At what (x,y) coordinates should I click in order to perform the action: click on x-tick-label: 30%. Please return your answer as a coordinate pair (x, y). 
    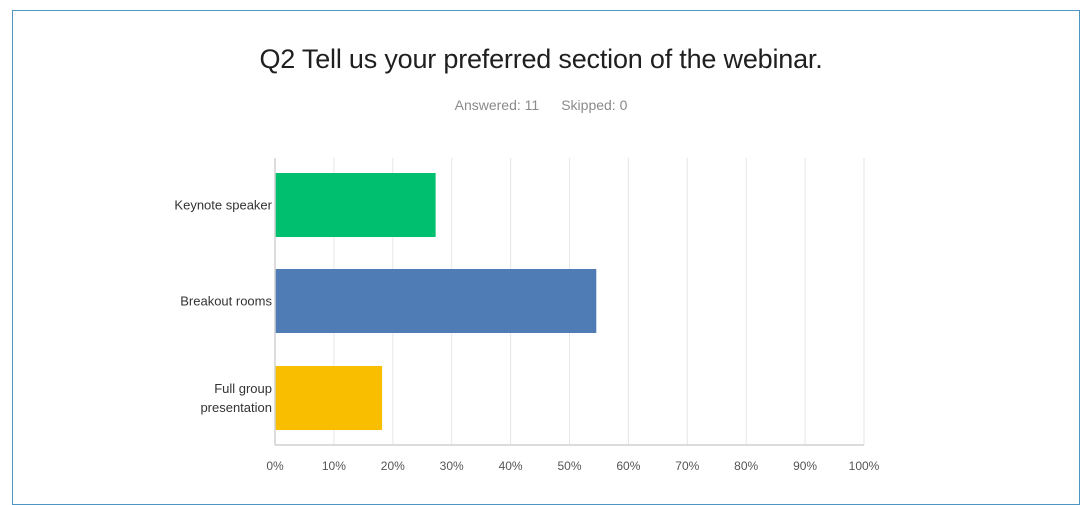
    Looking at the image, I should click on (452, 466).